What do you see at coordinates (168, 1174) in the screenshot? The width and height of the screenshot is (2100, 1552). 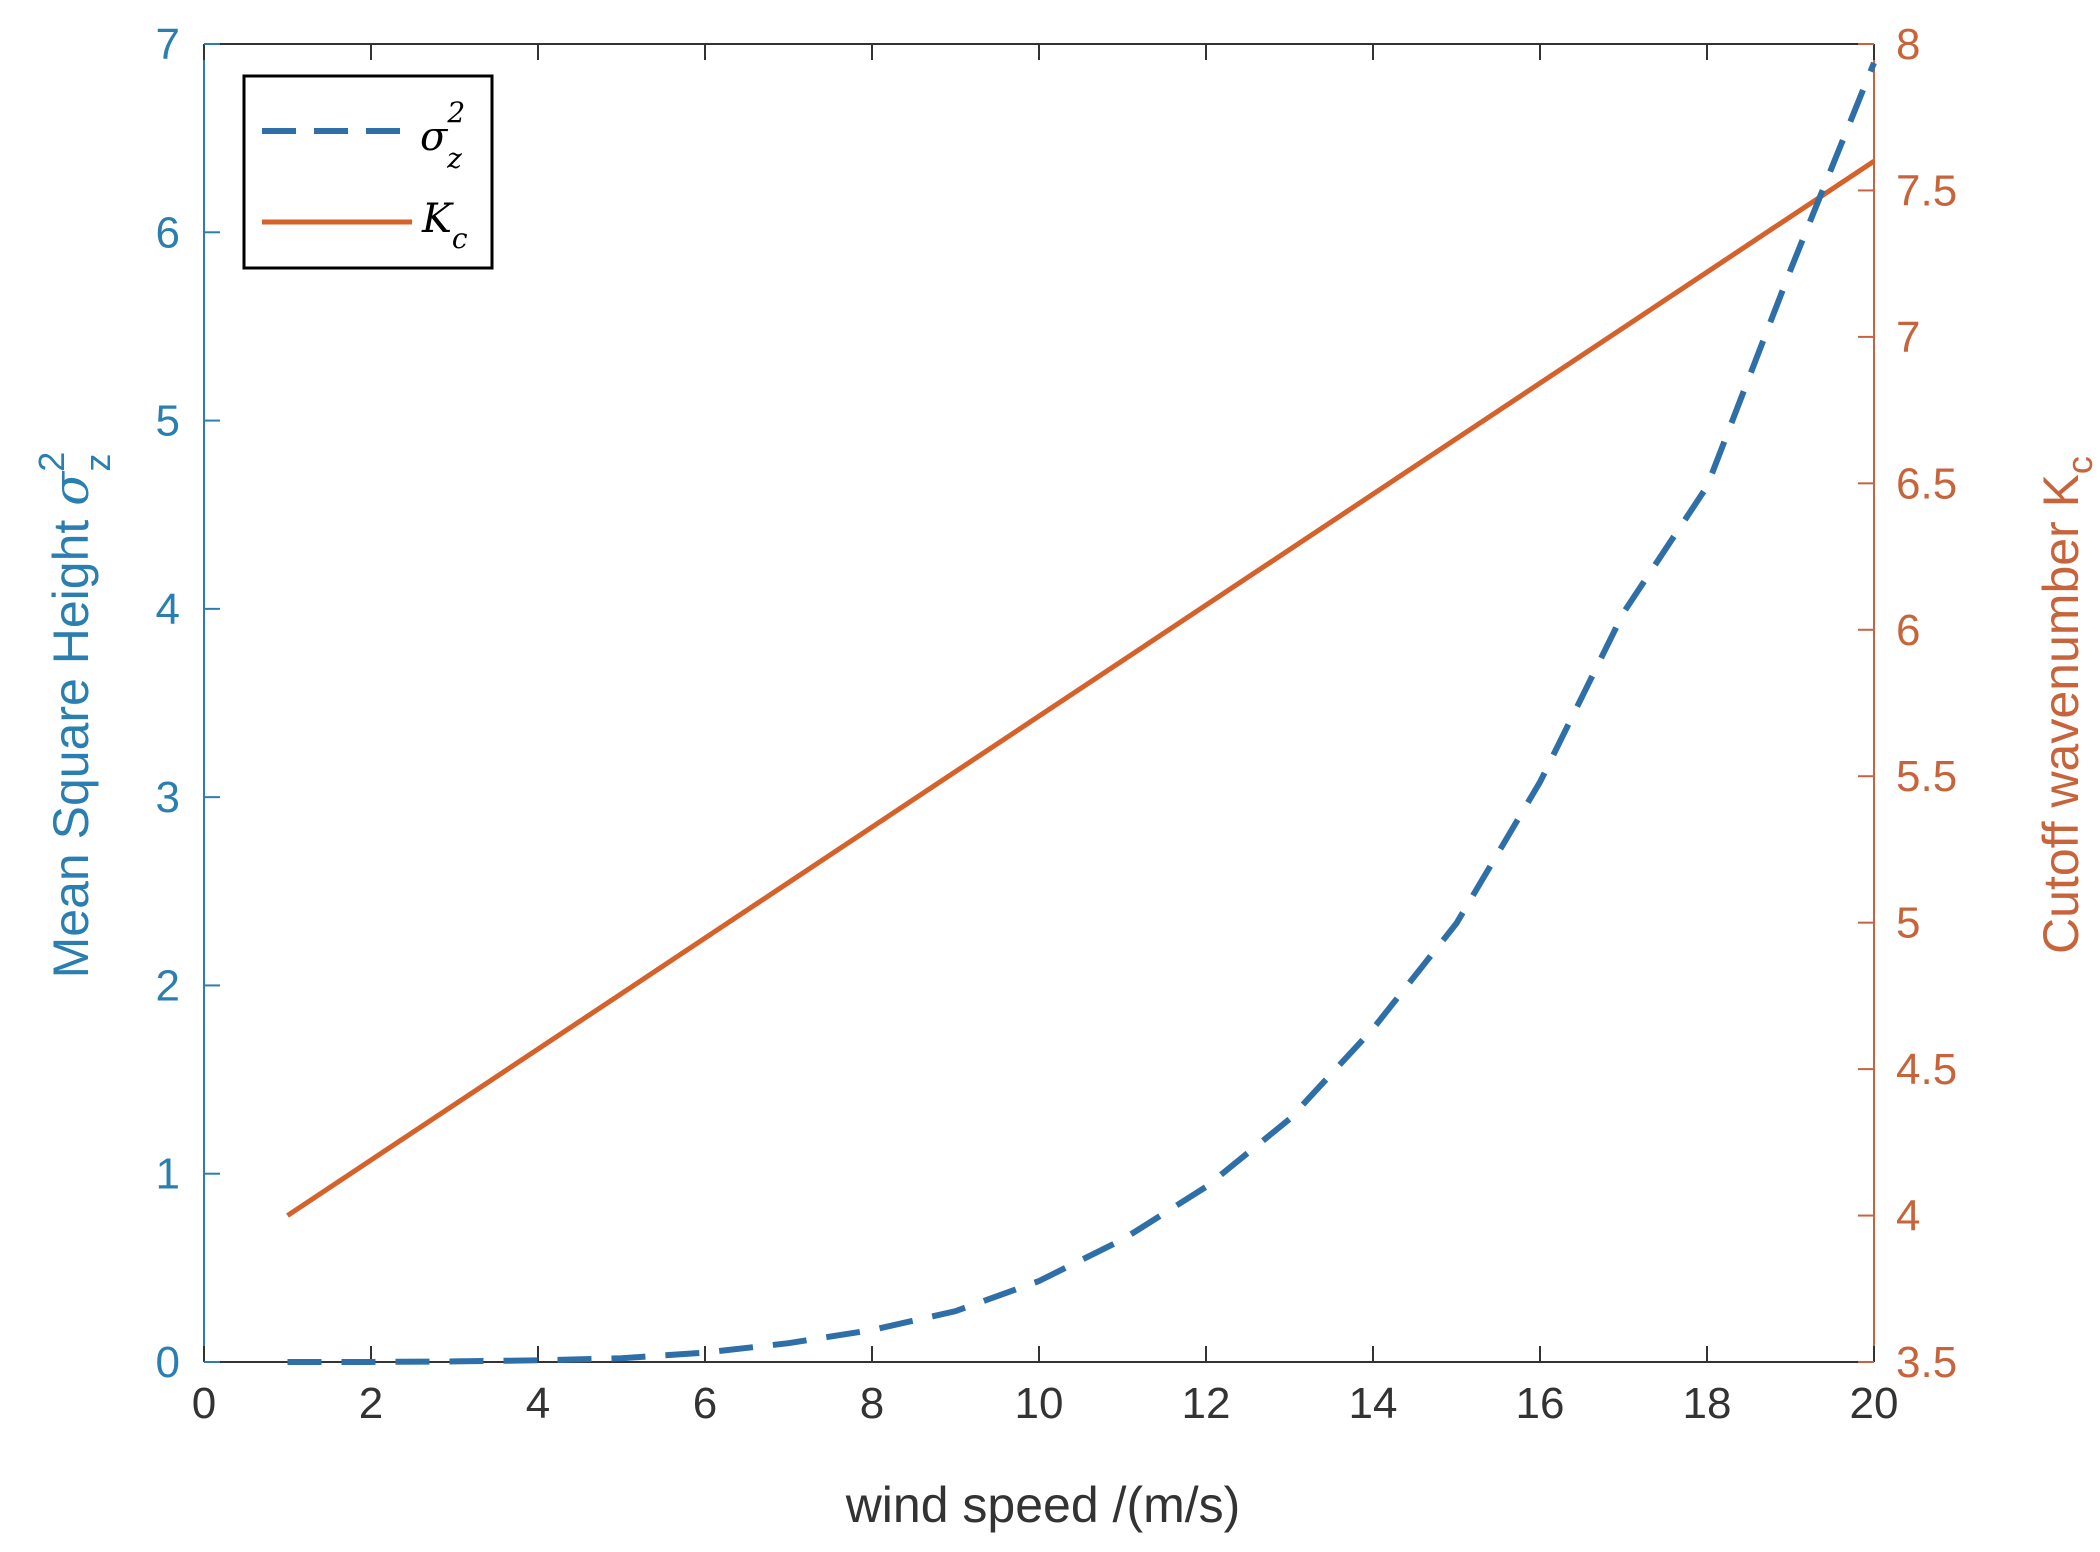 I see `left-y-tick-label: 1` at bounding box center [168, 1174].